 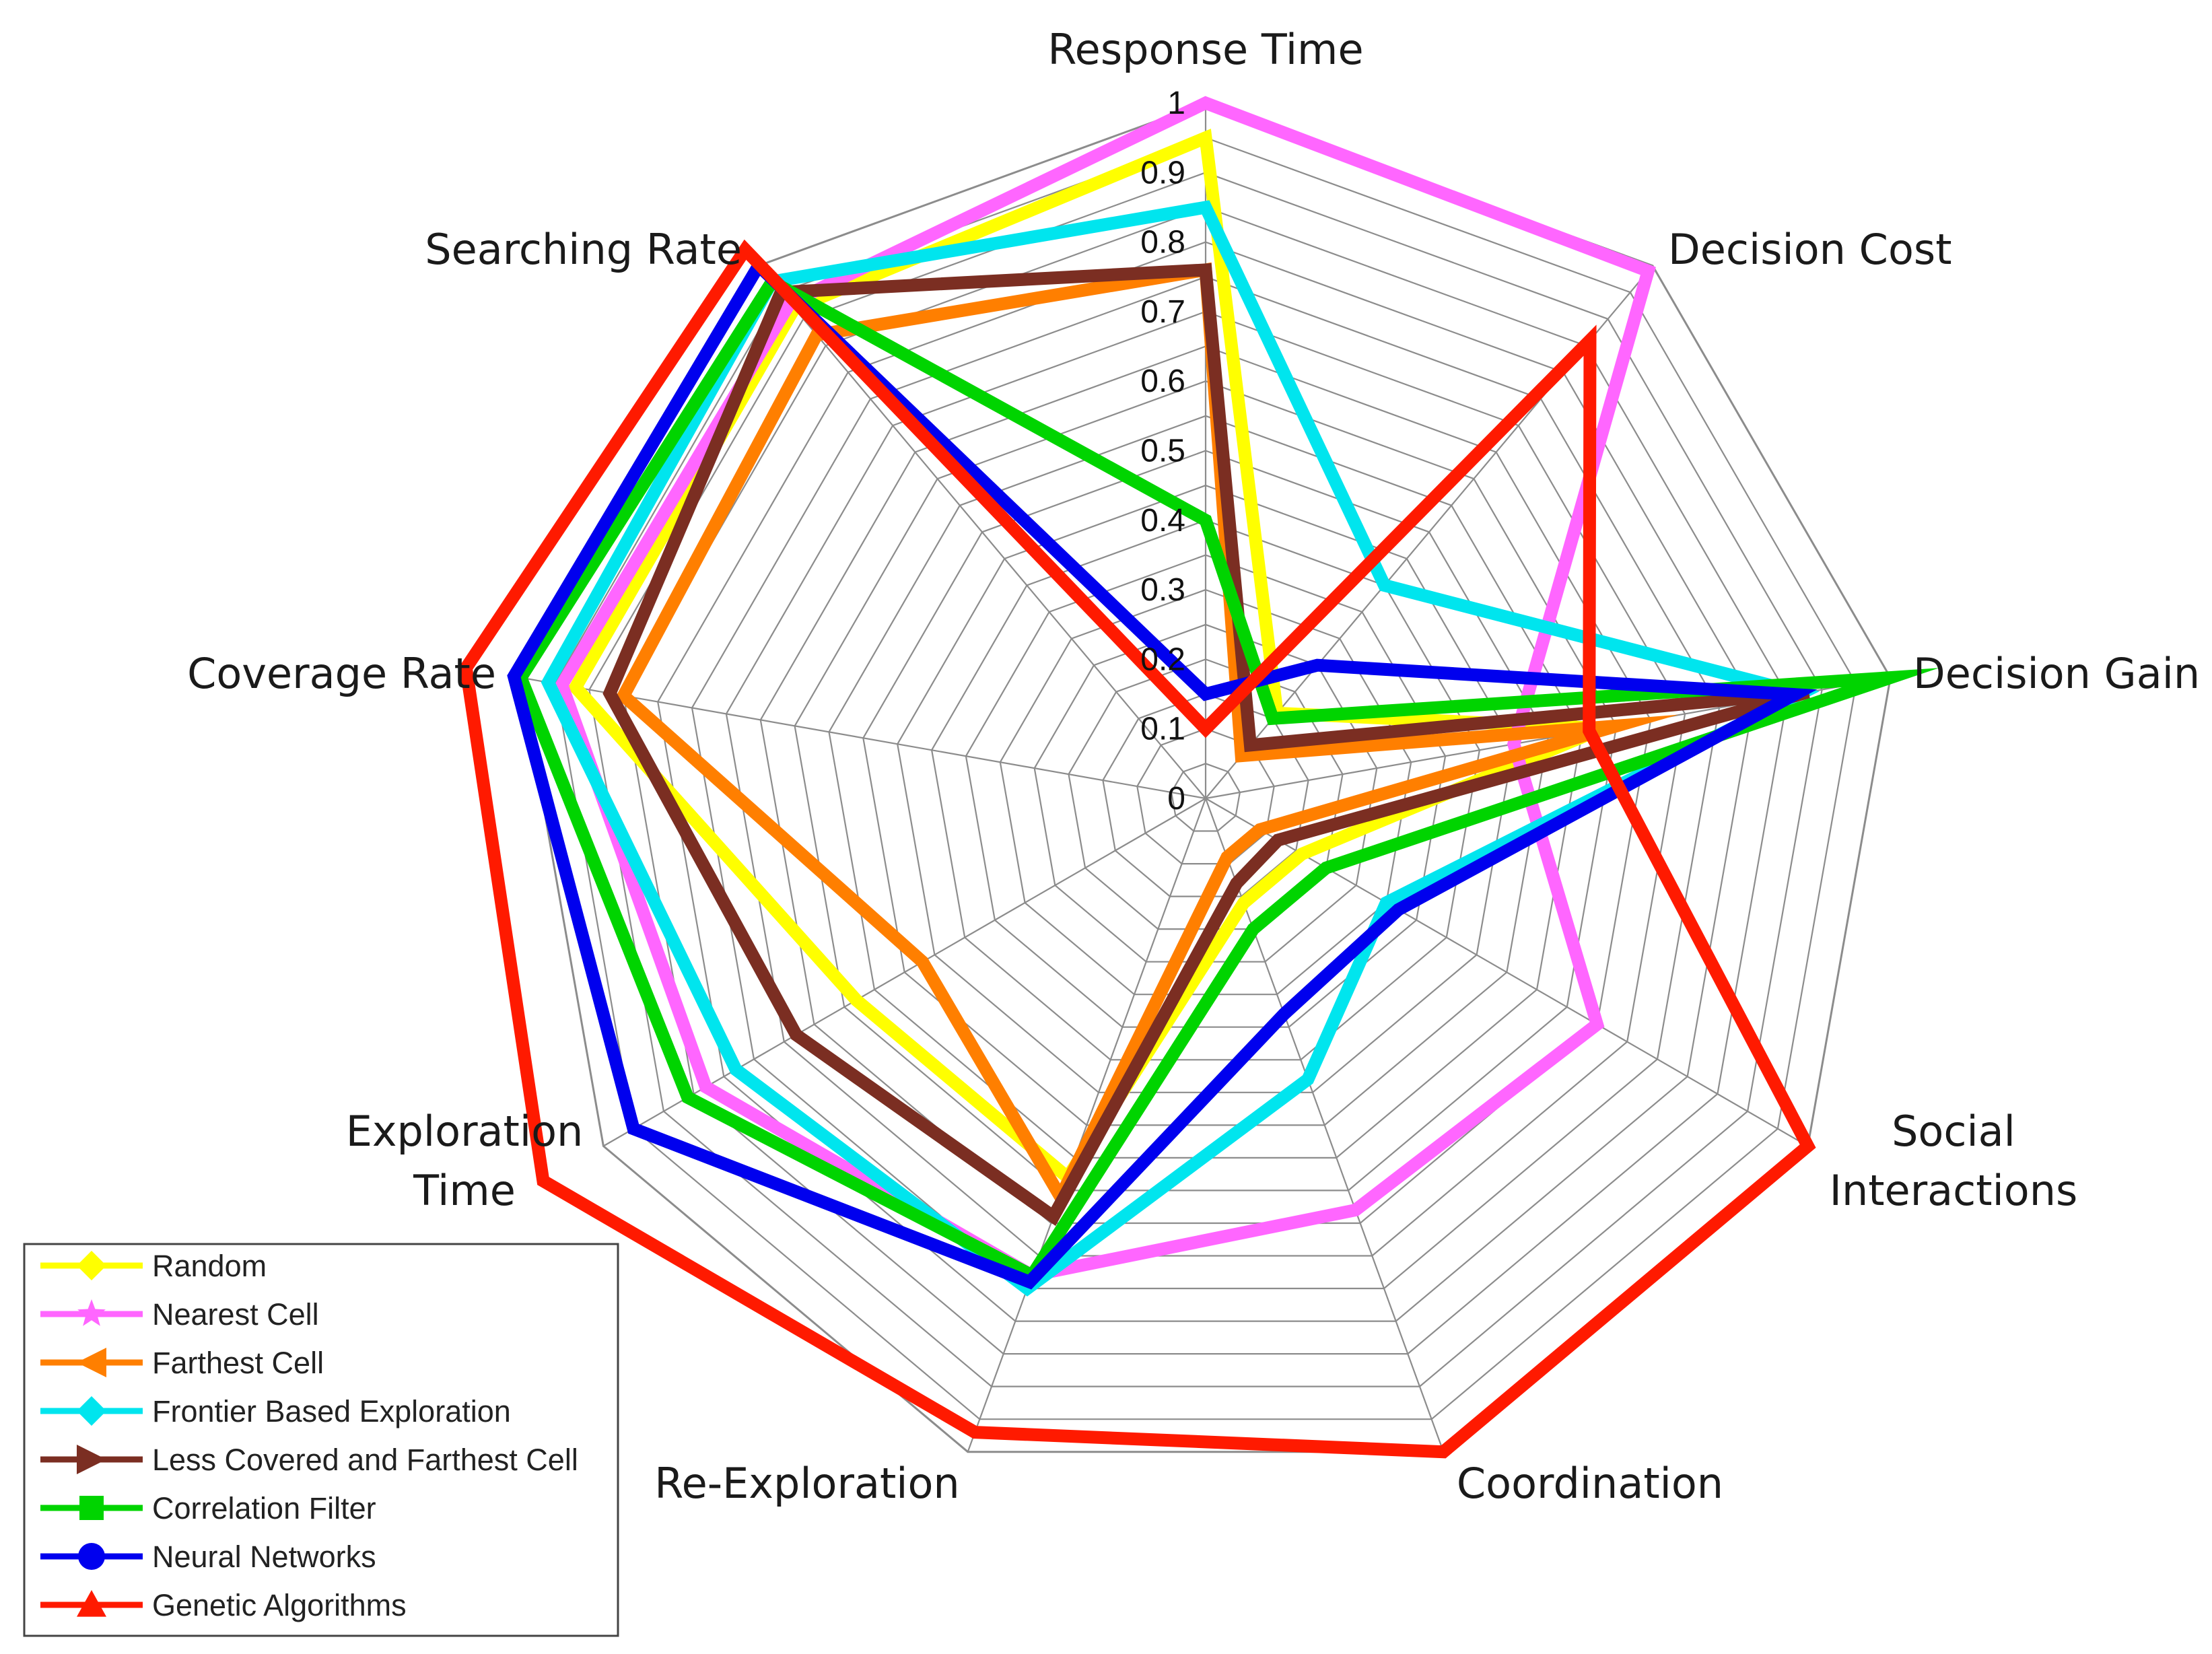 I want to click on tick-label: 0.8, so click(x=1162, y=243).